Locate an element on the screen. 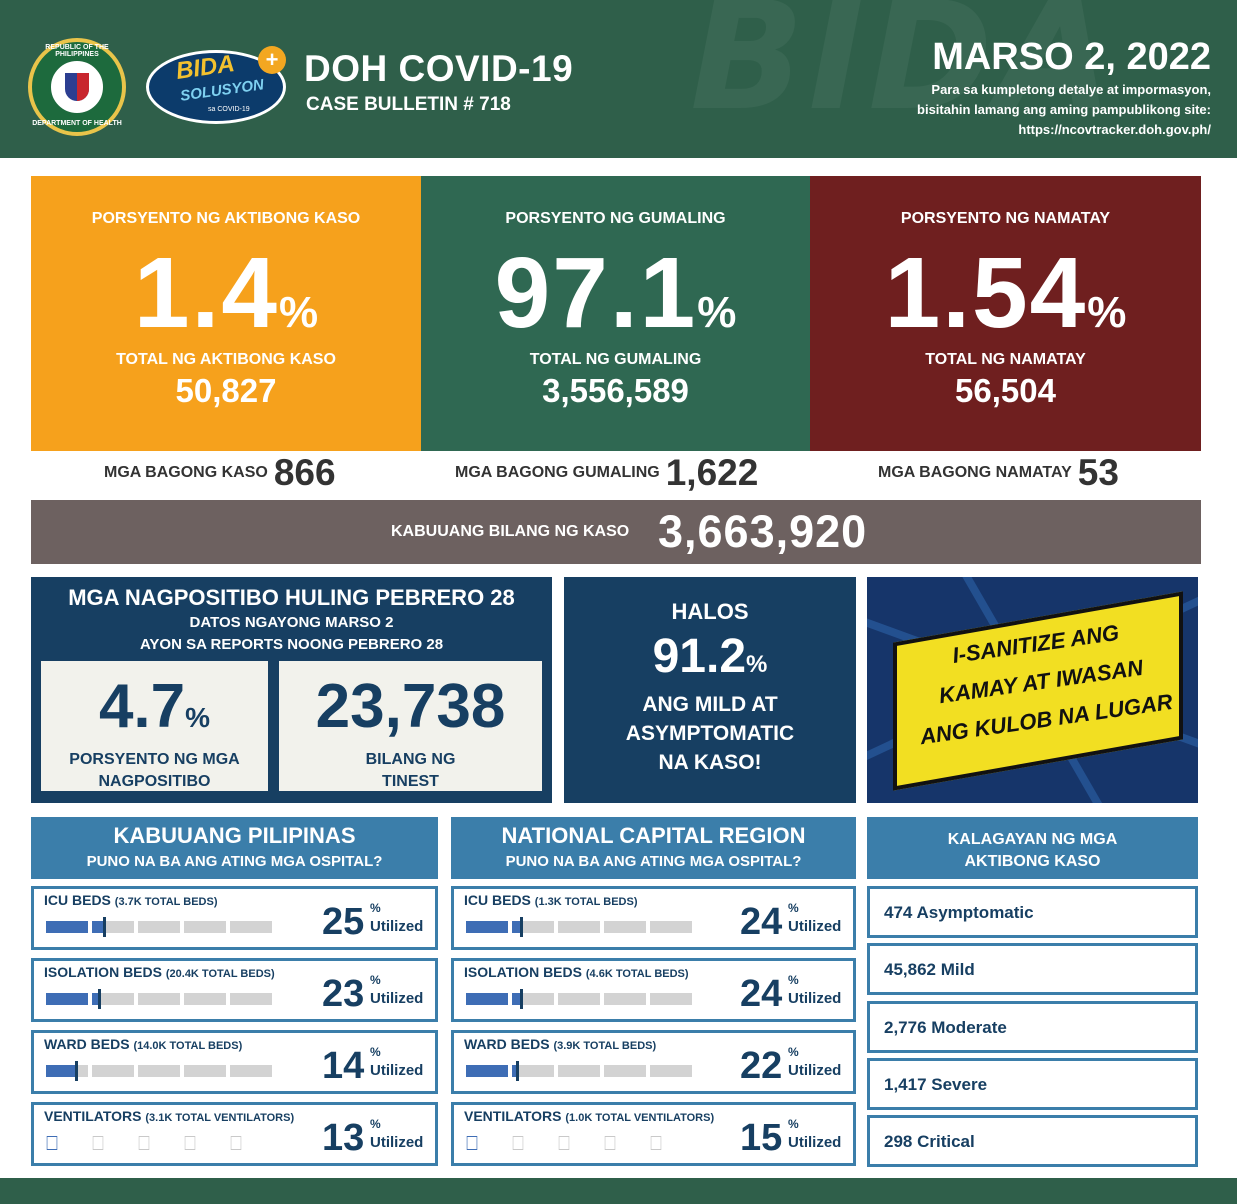  philippines-title: KABUUANG PILIPINAS is located at coordinates (234, 835).